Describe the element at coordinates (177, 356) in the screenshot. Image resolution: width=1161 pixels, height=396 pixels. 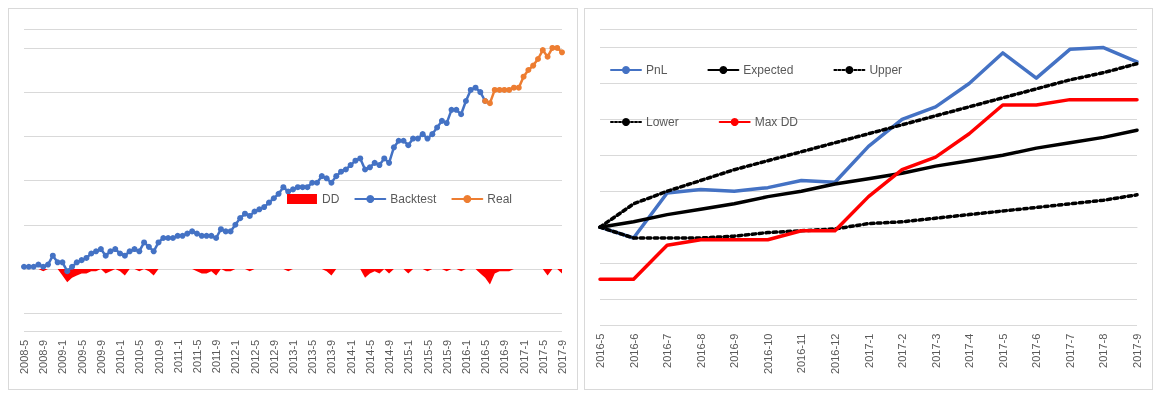
I see `x-tick-label: 2011-1` at that location.